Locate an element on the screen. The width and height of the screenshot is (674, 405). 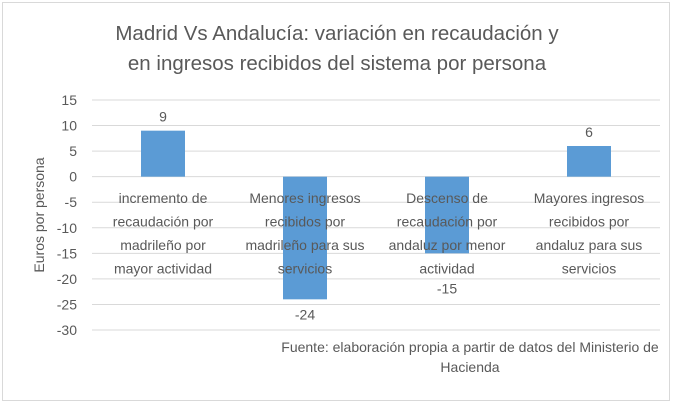
y-tick-label: -10 is located at coordinates (67, 228).